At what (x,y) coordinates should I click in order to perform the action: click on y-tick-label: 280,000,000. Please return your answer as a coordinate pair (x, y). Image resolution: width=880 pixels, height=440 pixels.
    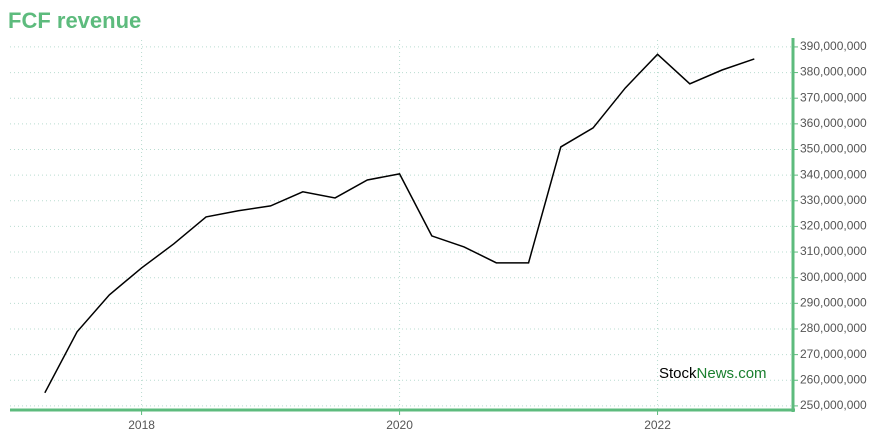
    Looking at the image, I should click on (833, 328).